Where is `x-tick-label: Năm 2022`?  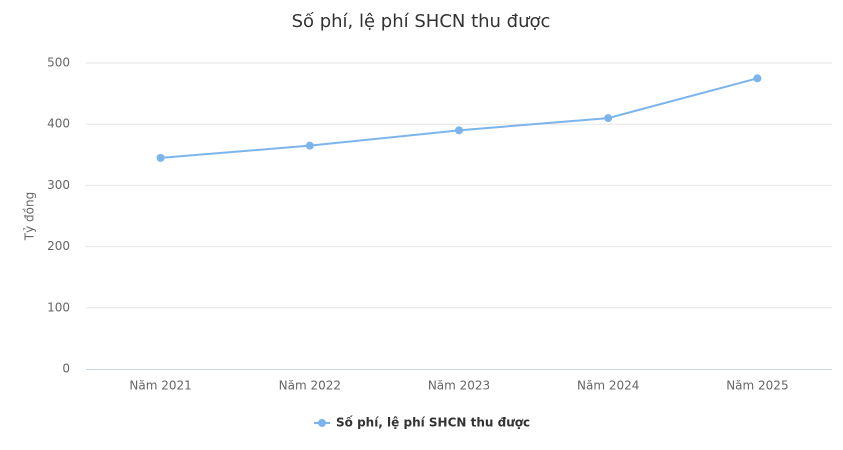 x-tick-label: Năm 2022 is located at coordinates (310, 386).